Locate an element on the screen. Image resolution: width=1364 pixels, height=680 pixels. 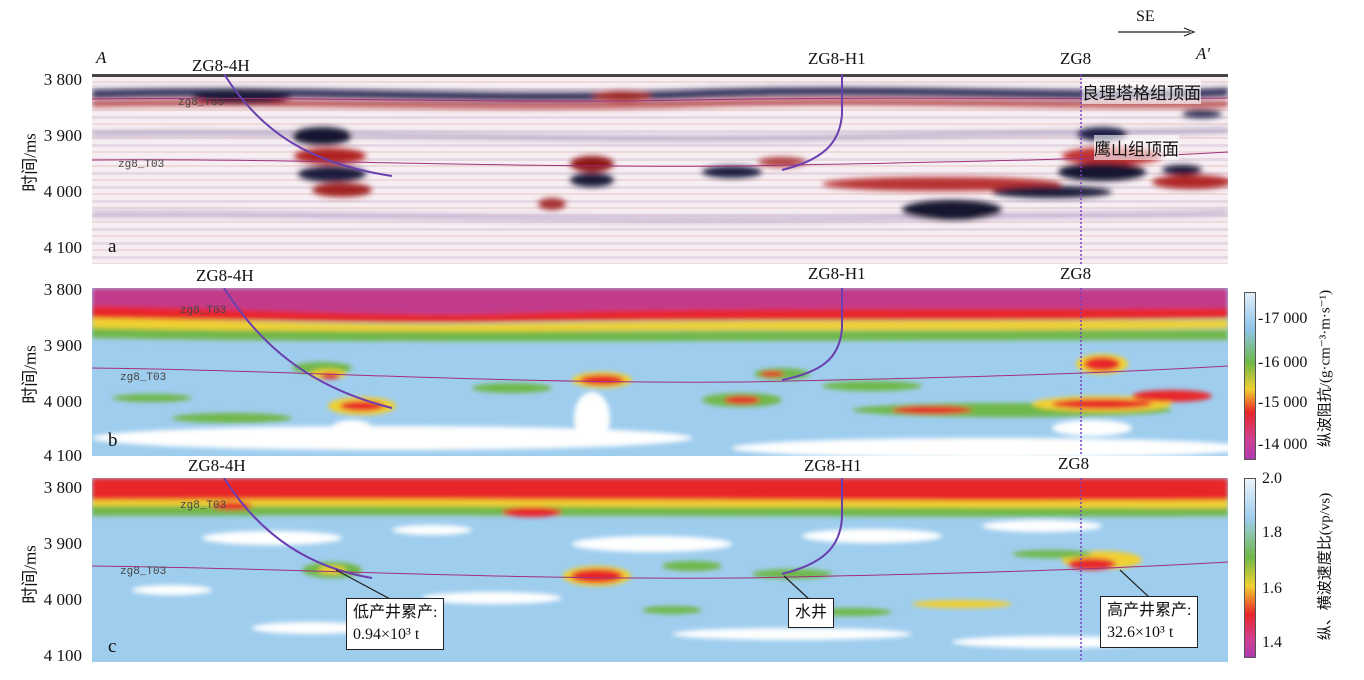
y-tick-4100-c: 4 100 is located at coordinates (62, 655).